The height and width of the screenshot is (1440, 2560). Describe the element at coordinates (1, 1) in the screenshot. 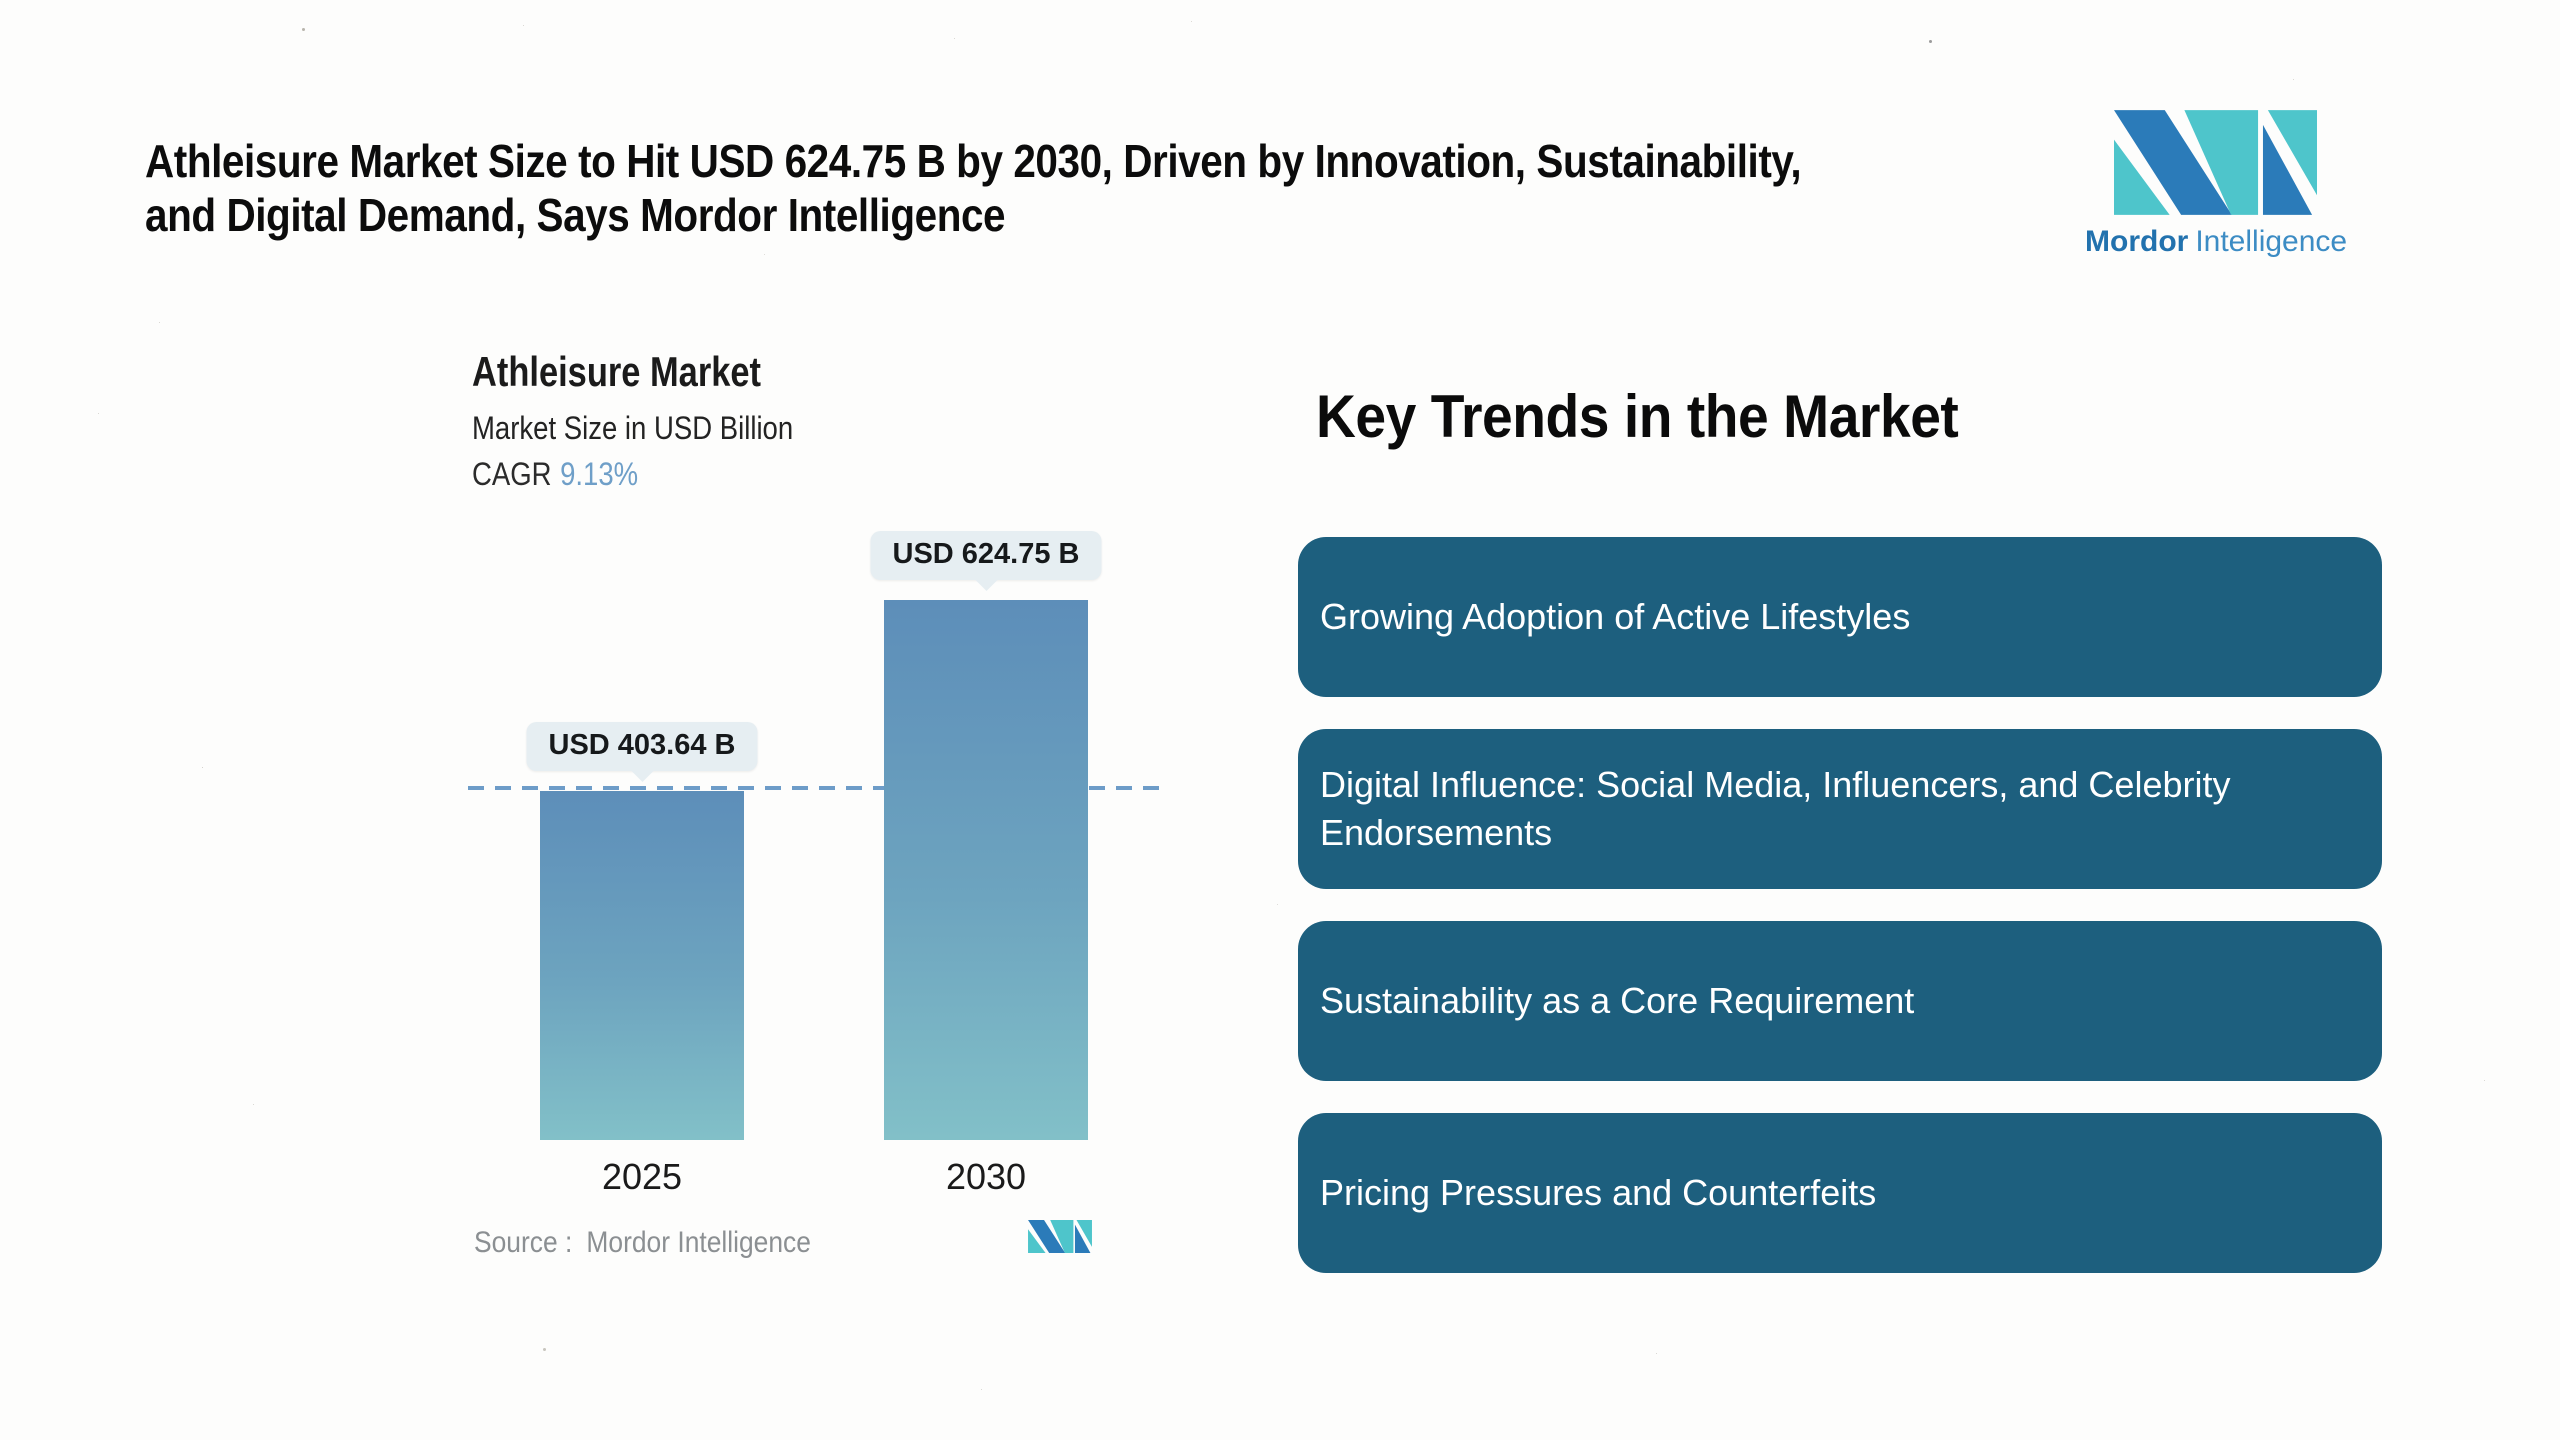

I see `paper-speckles` at that location.